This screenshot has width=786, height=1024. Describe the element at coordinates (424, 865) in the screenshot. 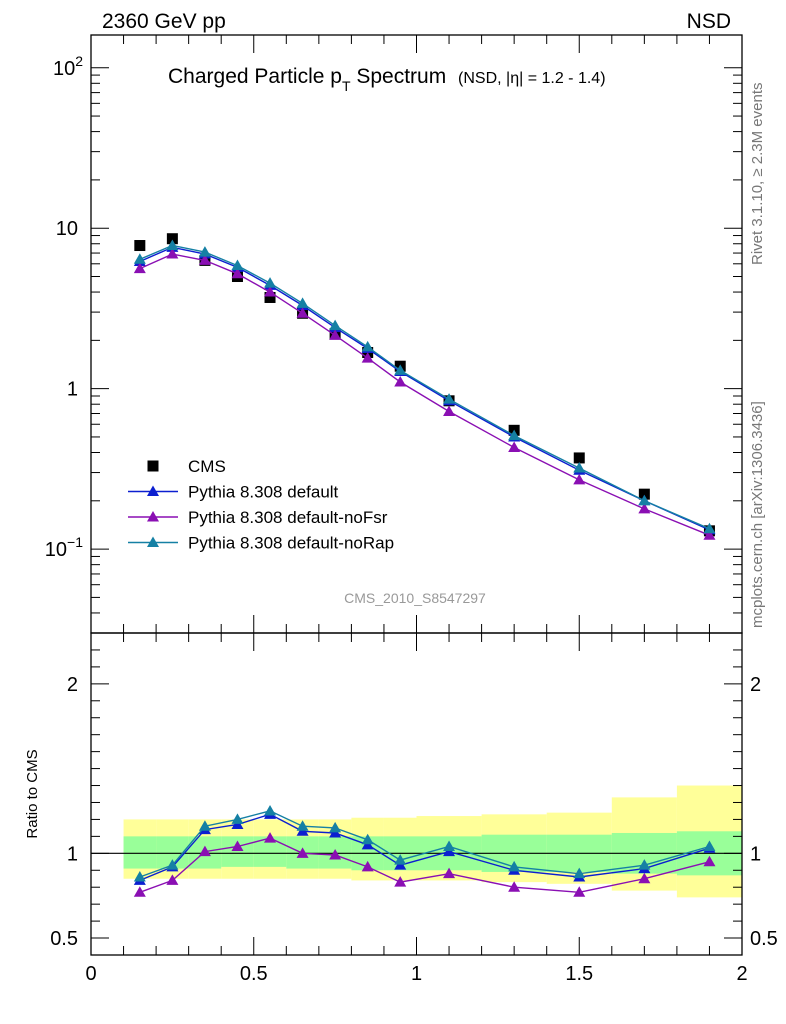

I see `ratio-line-noFsr` at that location.